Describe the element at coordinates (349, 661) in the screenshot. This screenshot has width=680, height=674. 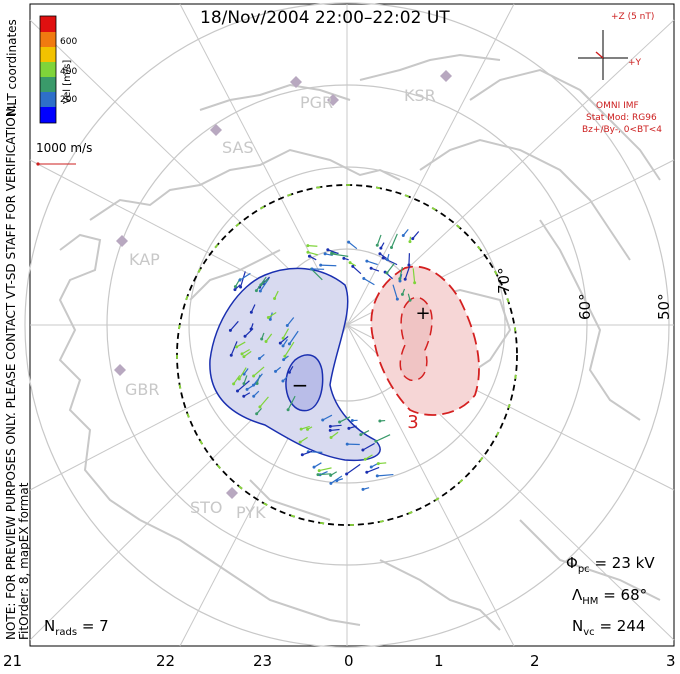
I see `mlt-label-0: 0` at that location.